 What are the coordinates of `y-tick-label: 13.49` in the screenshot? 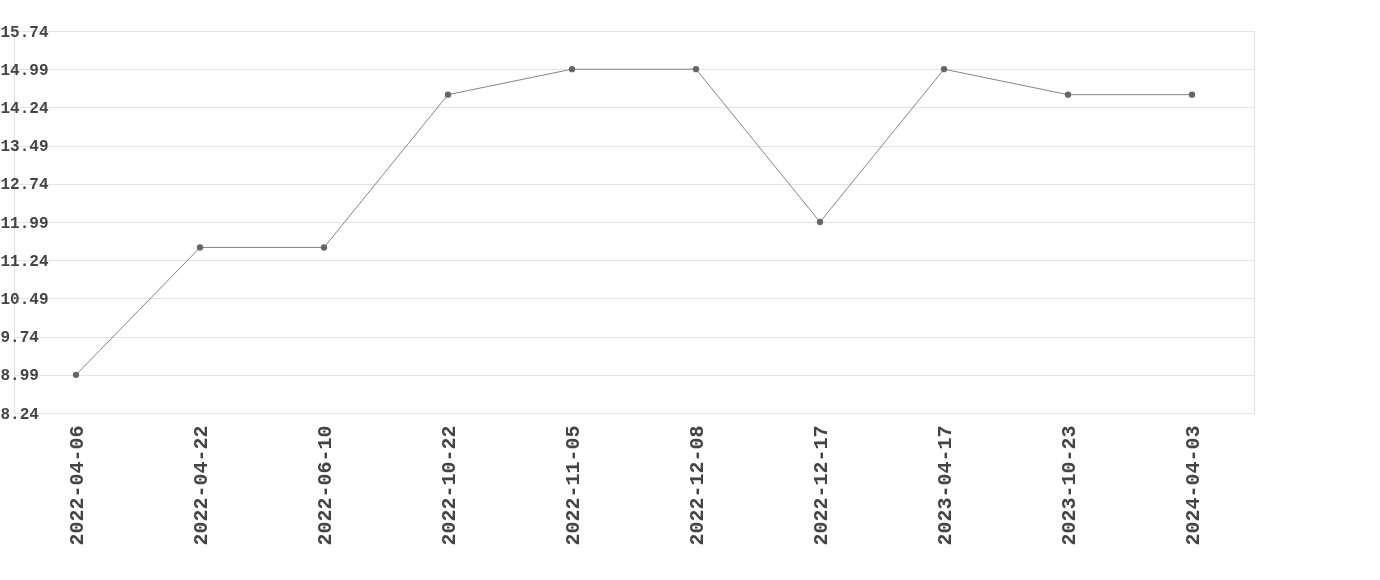 It's located at (24, 147).